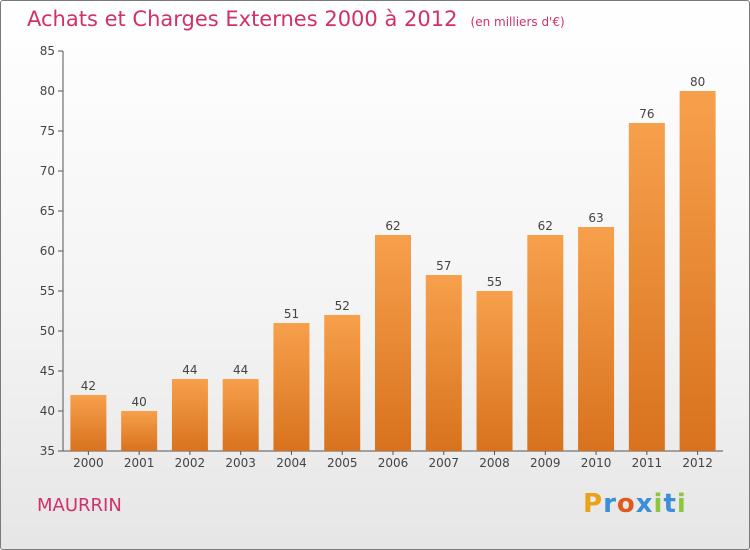 This screenshot has height=550, width=750. What do you see at coordinates (670, 504) in the screenshot?
I see `logo-letter: t` at bounding box center [670, 504].